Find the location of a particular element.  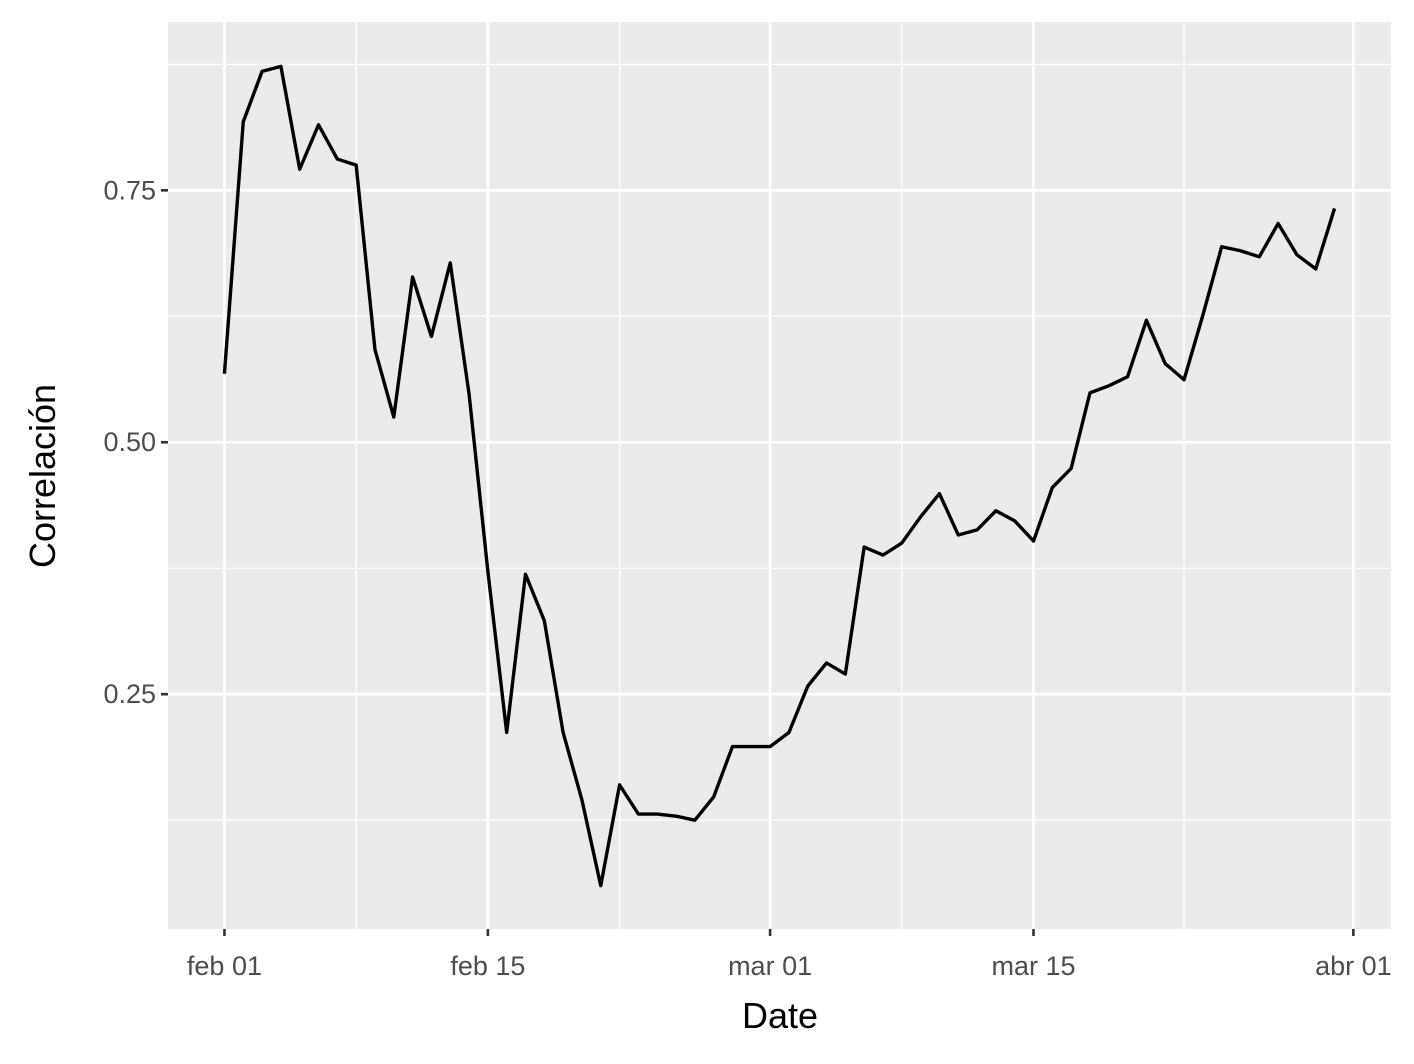

x-tick-label: feb 15 is located at coordinates (487, 966).